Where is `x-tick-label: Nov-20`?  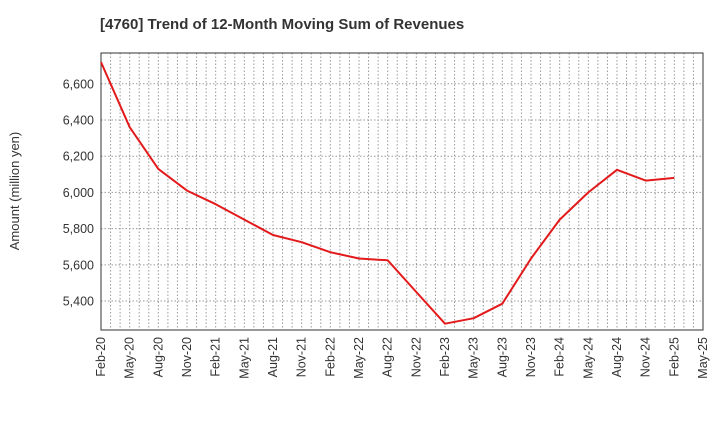
x-tick-label: Nov-20 is located at coordinates (187, 357).